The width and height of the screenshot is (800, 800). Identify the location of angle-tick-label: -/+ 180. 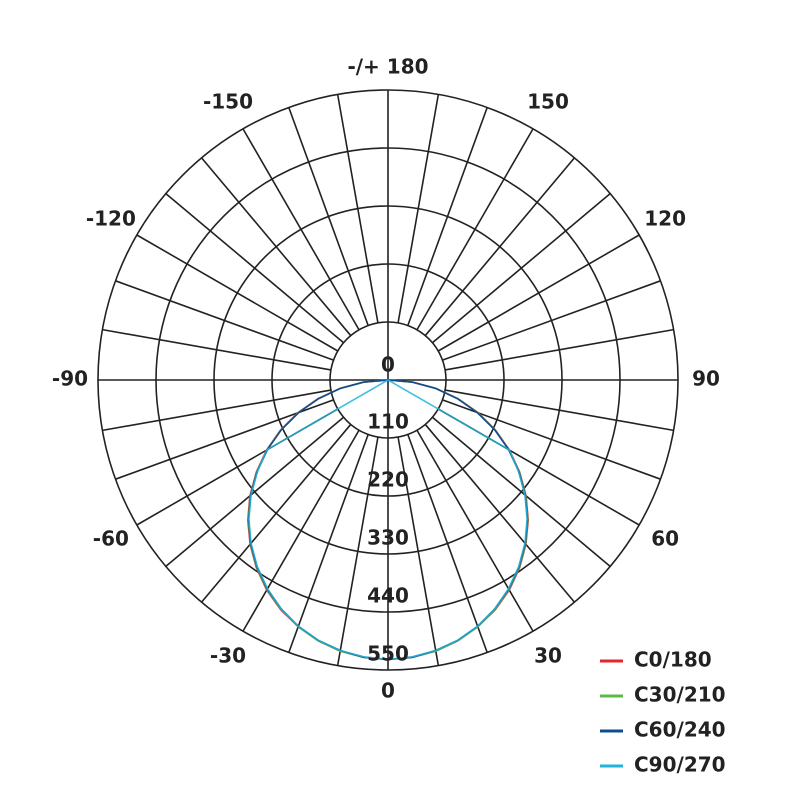
(387, 67).